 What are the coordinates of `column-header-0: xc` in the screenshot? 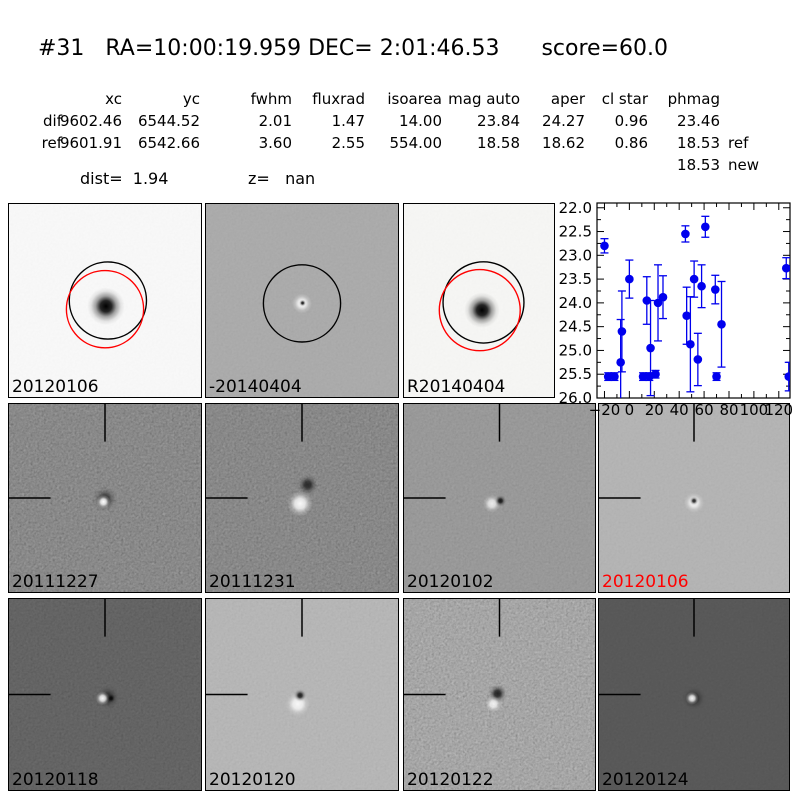 It's located at (113, 99).